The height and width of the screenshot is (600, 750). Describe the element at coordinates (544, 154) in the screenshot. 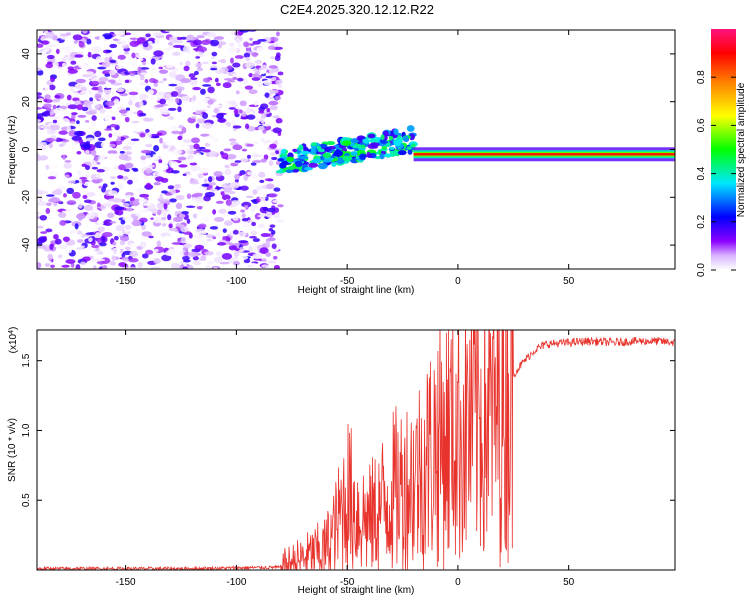

I see `stable-band-core` at that location.